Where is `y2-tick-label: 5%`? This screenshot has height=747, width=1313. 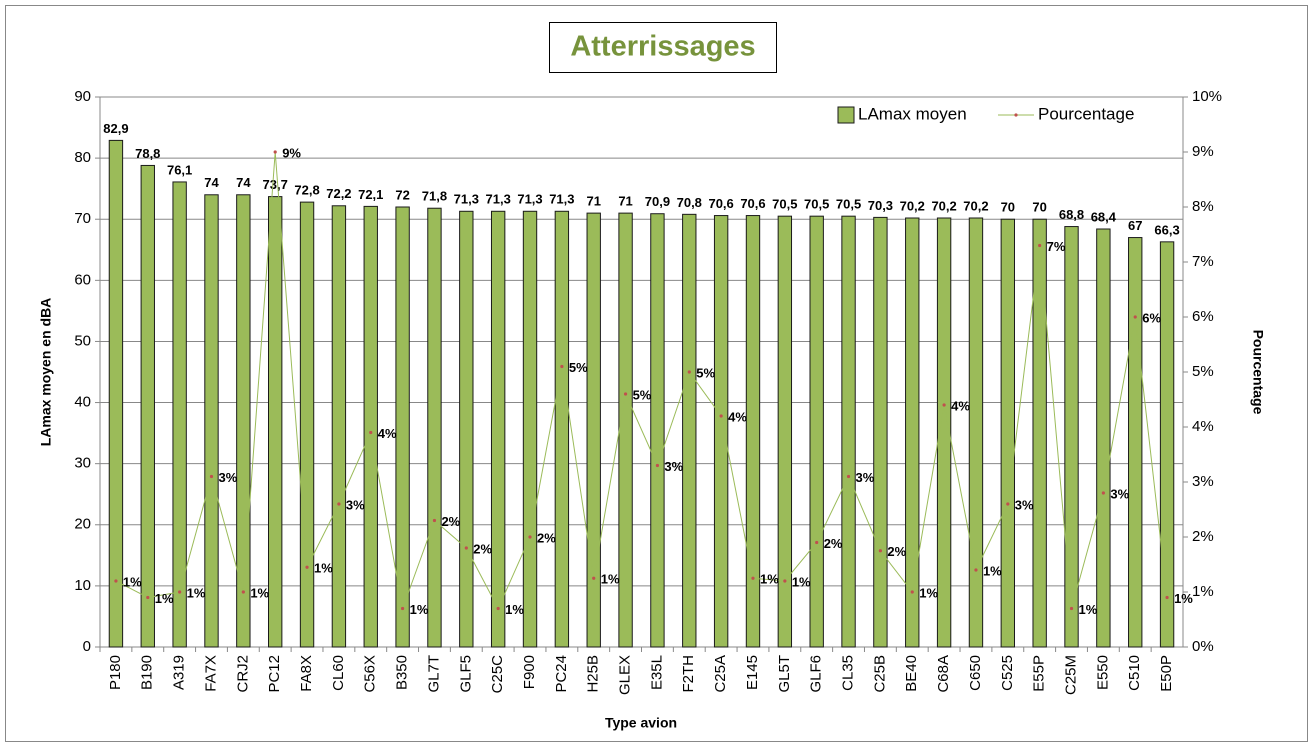 y2-tick-label: 5% is located at coordinates (1203, 371).